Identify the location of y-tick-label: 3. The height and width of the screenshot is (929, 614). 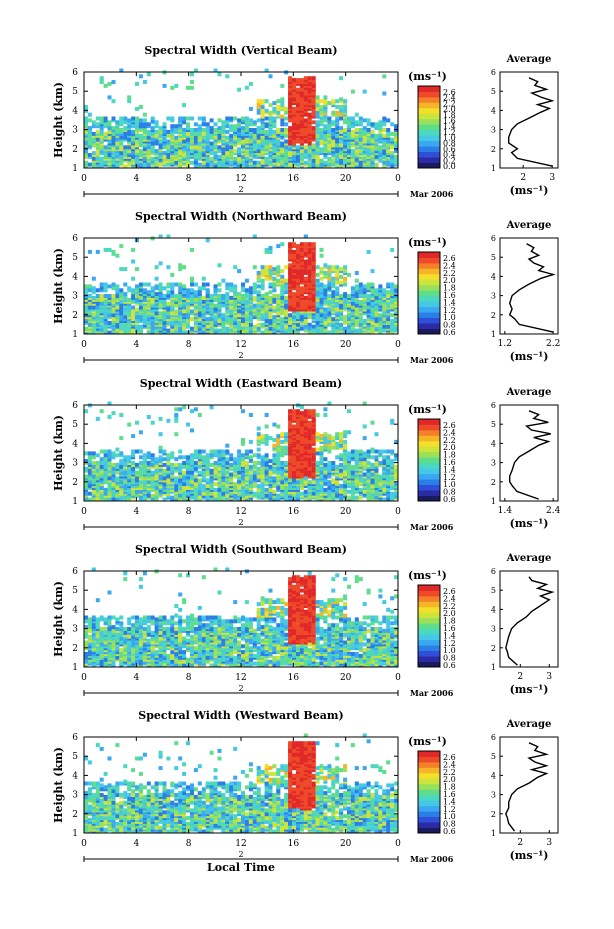
(75, 131).